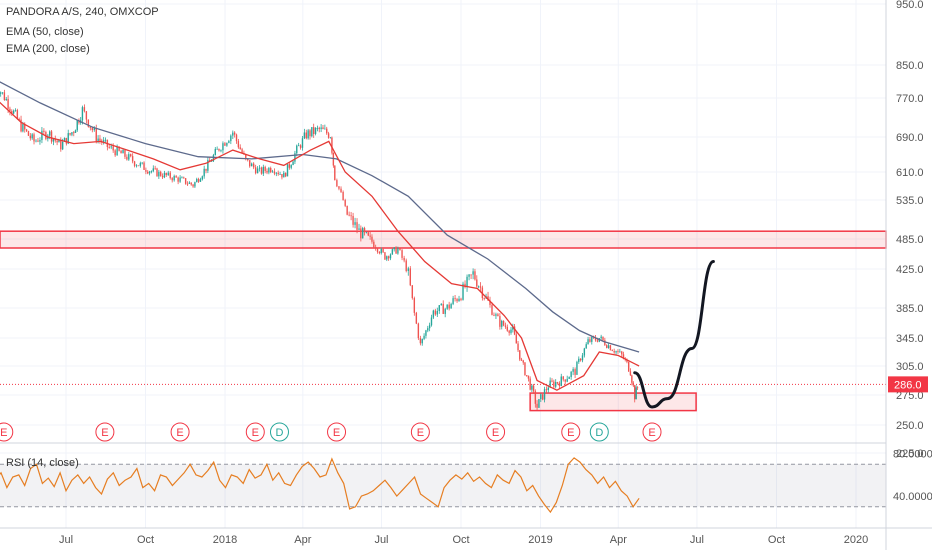 Image resolution: width=932 pixels, height=550 pixels. Describe the element at coordinates (420, 433) in the screenshot. I see `event-label: E` at that location.